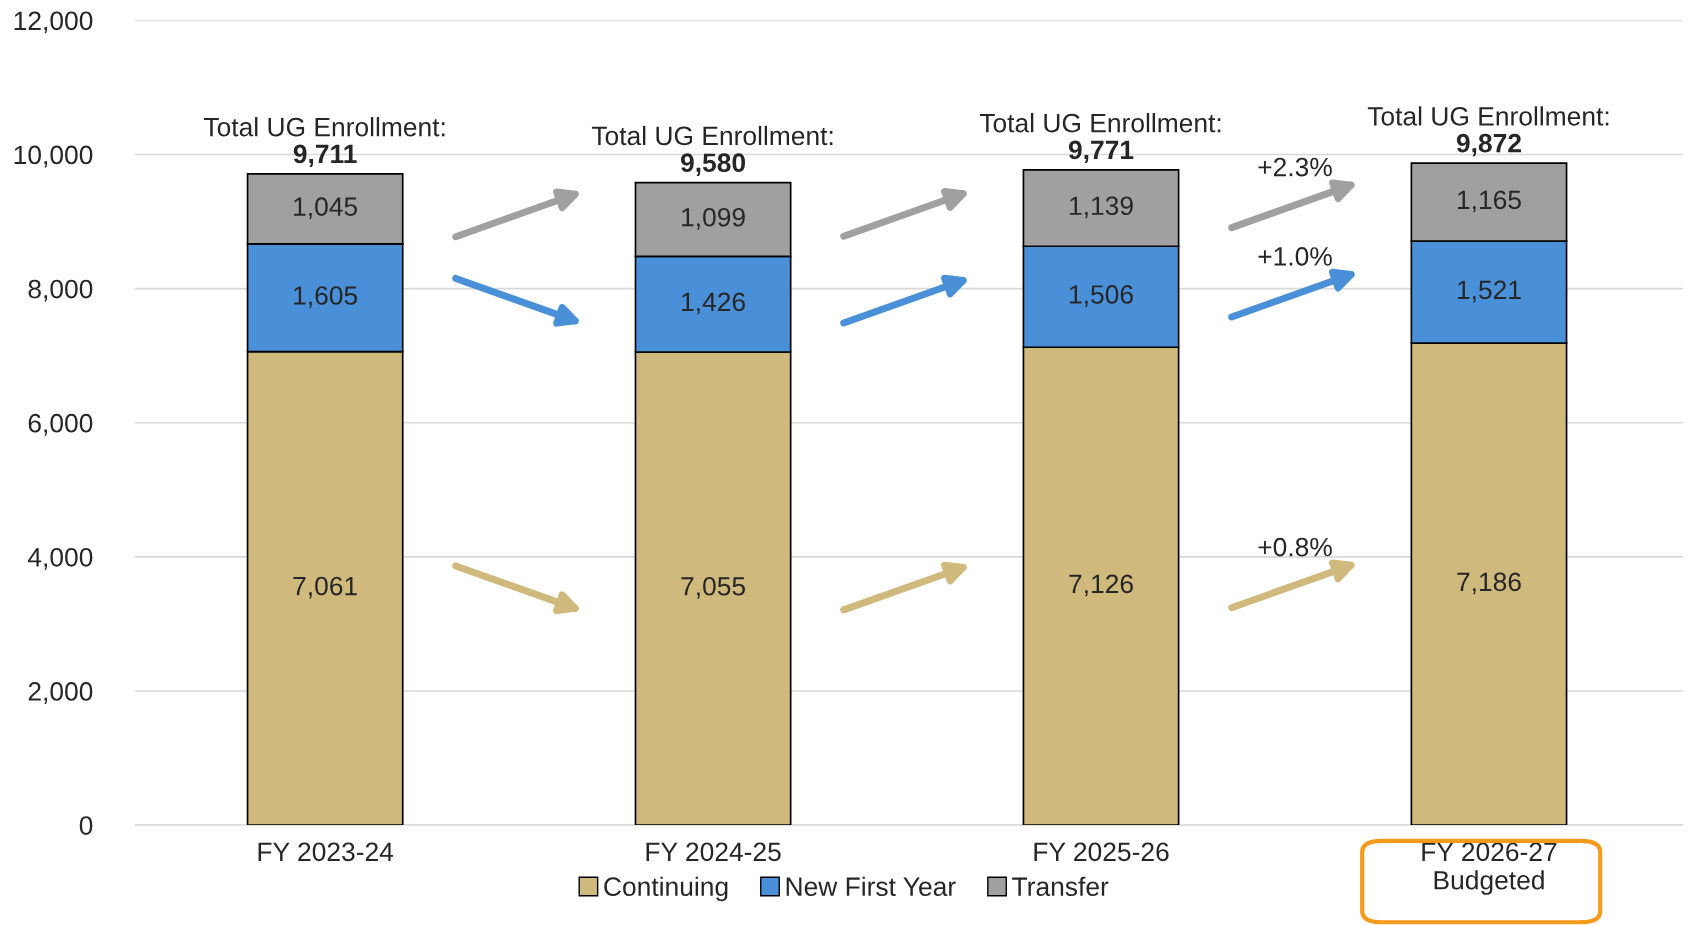 The image size is (1688, 925). Describe the element at coordinates (1489, 291) in the screenshot. I see `data-label: 1,521` at that location.